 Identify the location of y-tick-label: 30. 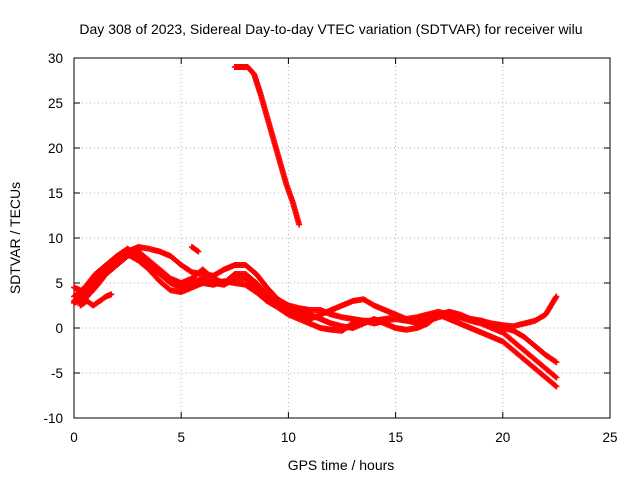
(55, 58).